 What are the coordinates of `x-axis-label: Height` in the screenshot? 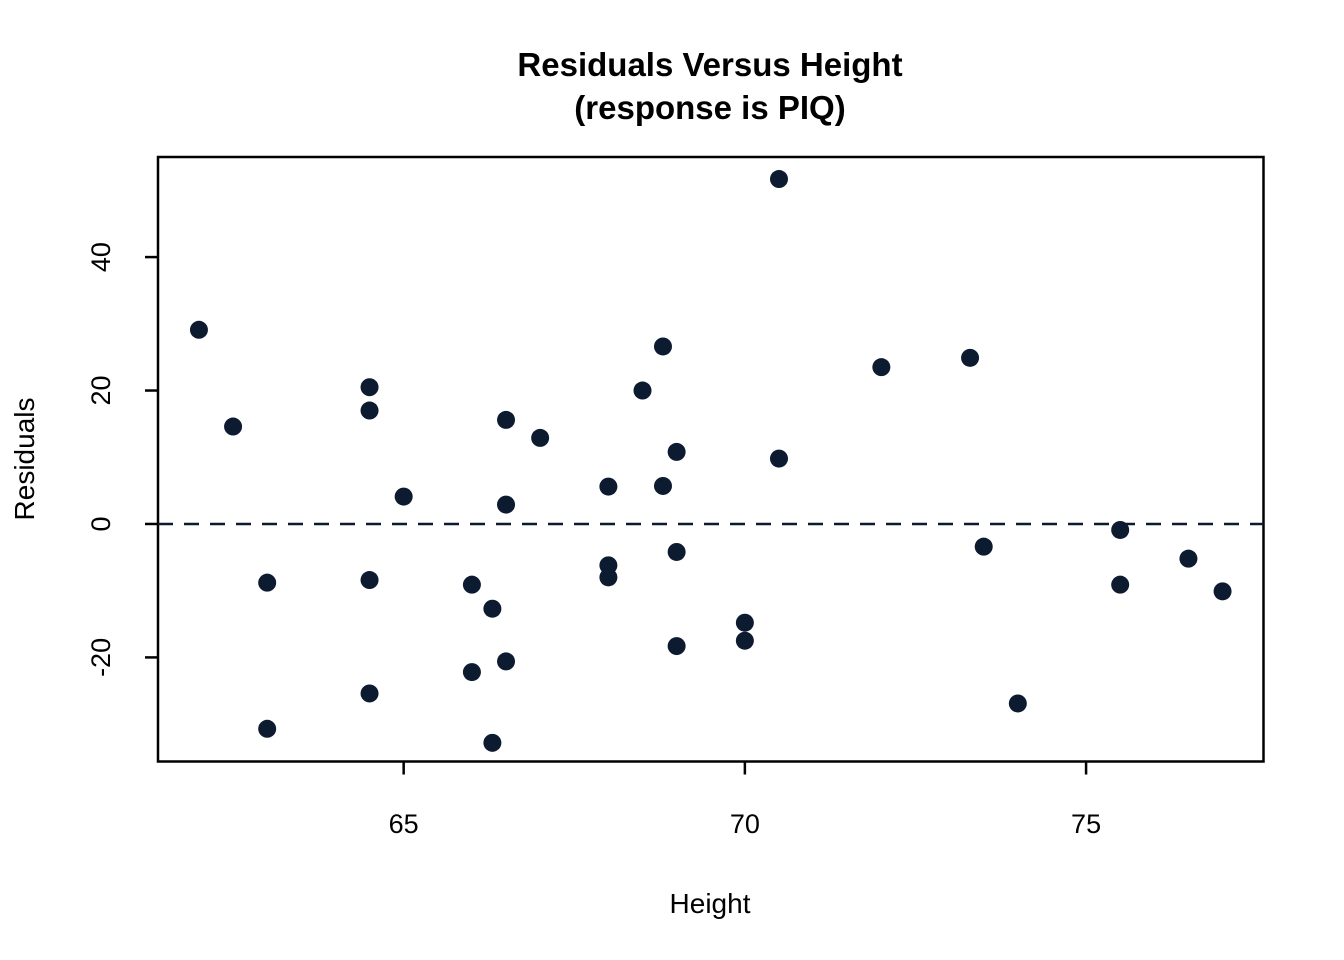 It's located at (710, 903).